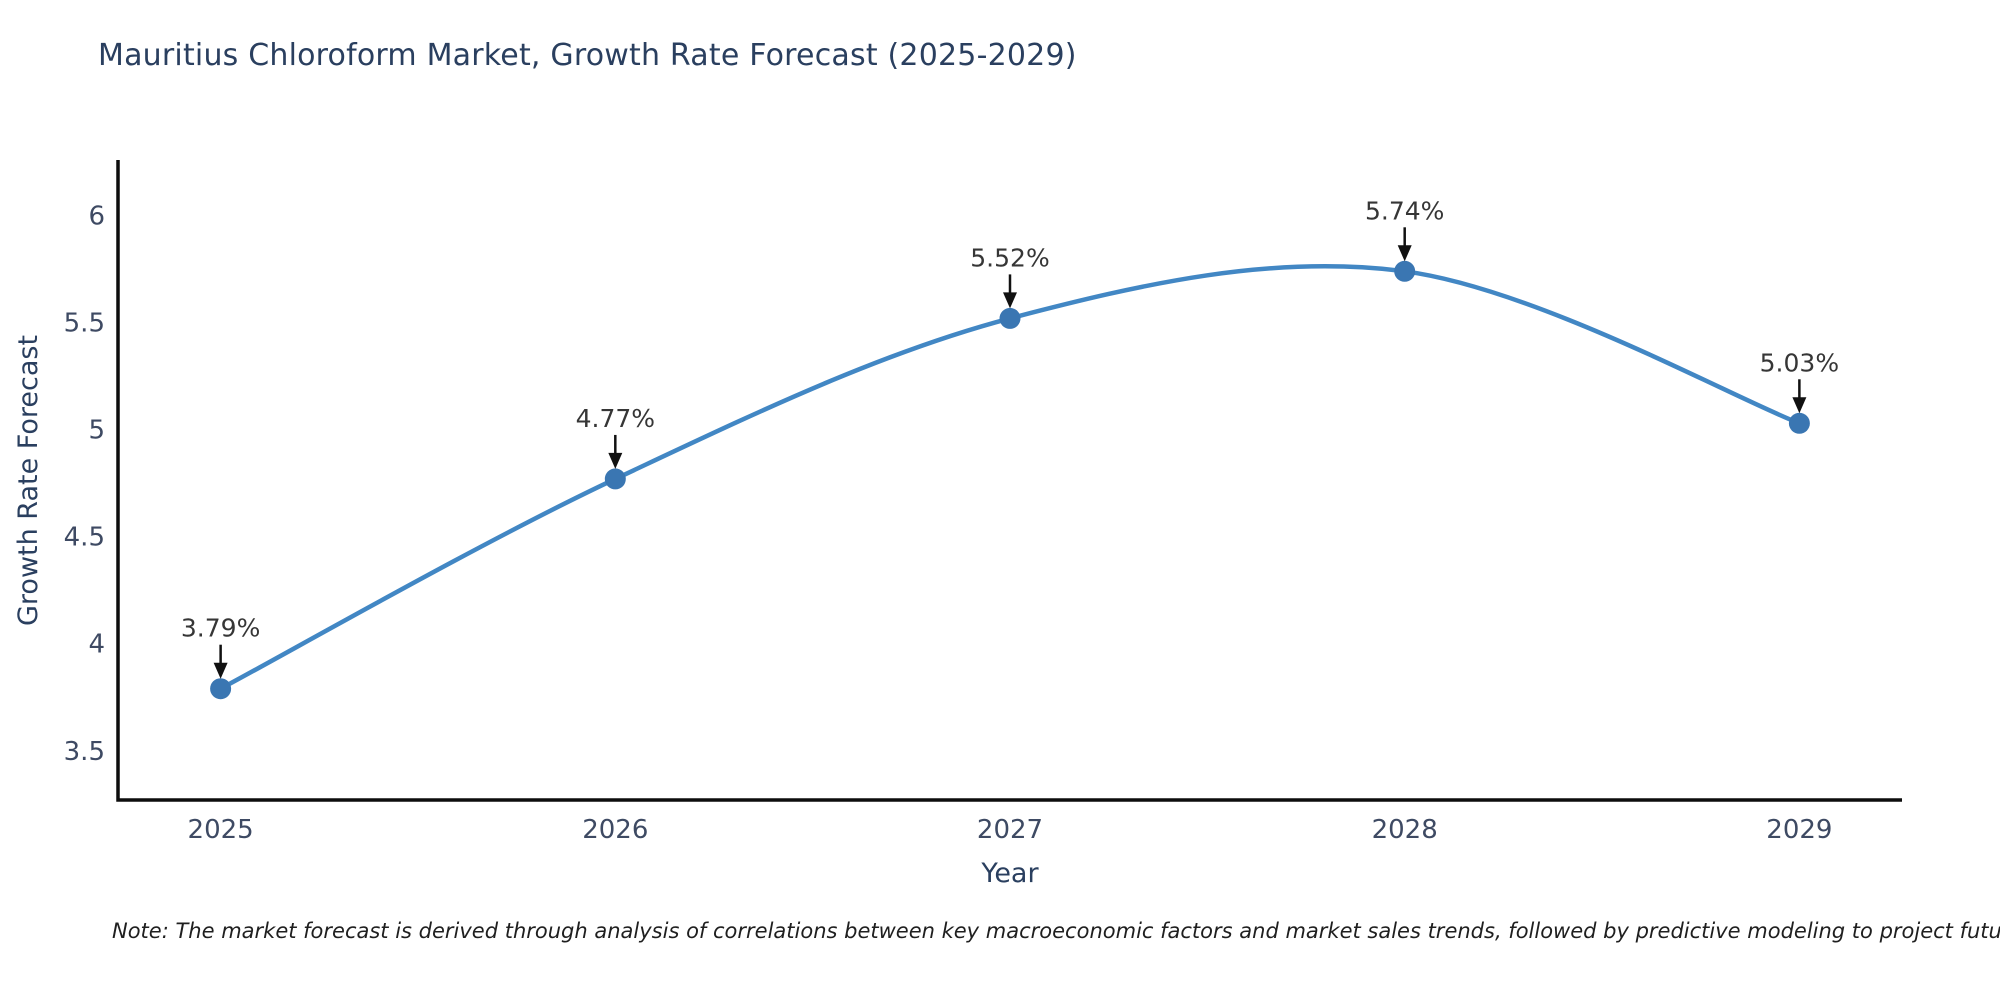 The height and width of the screenshot is (1000, 2000). I want to click on point-value-label: 5.03%, so click(1799, 362).